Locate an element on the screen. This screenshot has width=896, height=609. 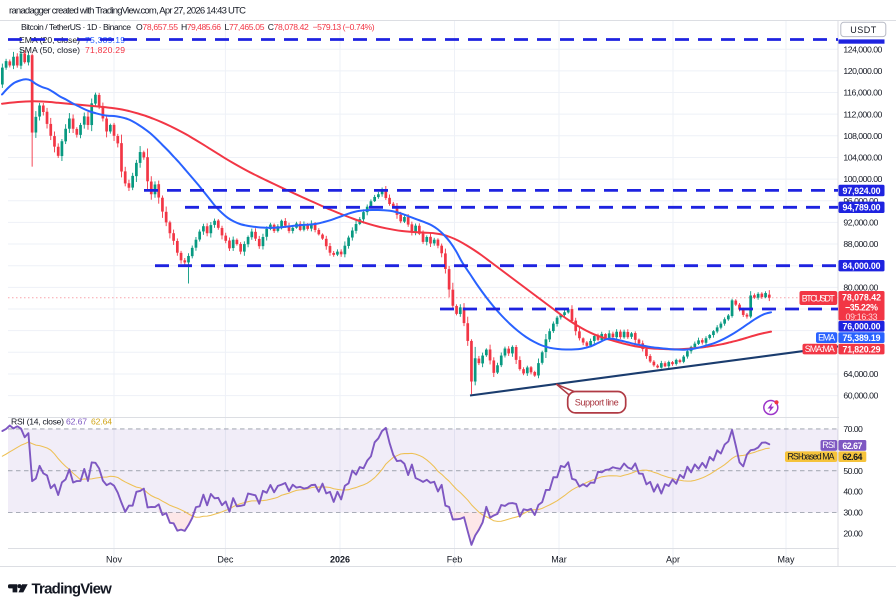
svg-text: Nov is located at coordinates (114, 559).